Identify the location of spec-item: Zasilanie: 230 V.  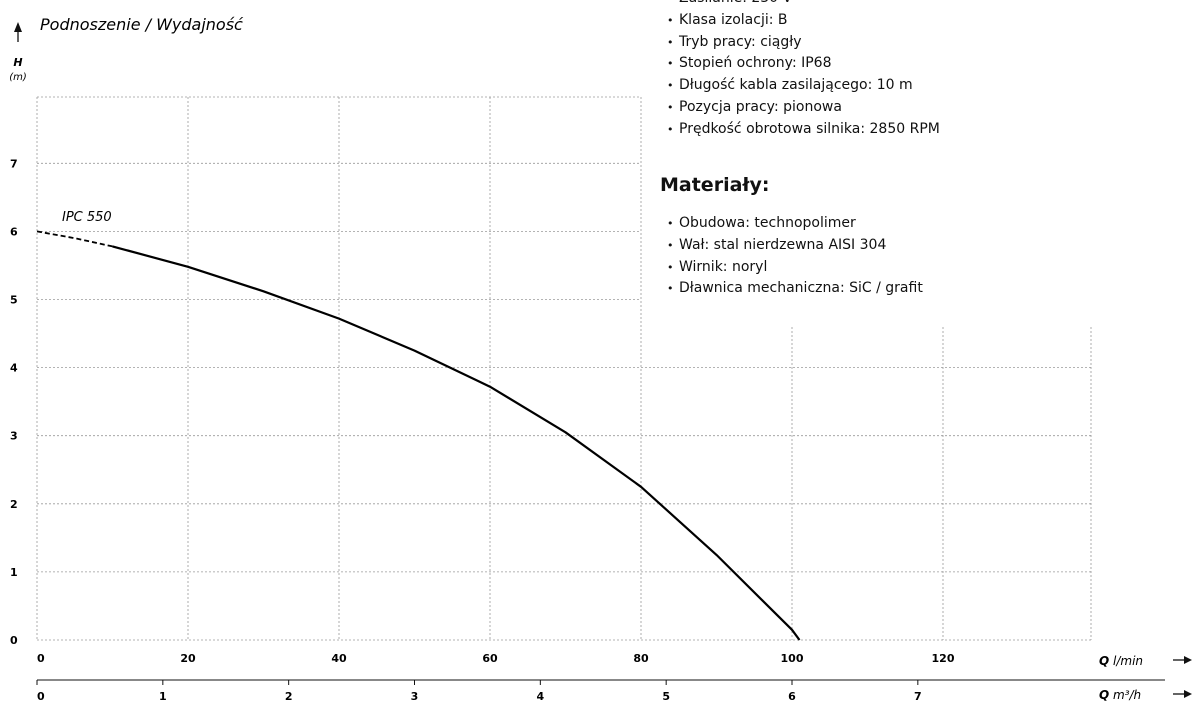
(803, 5).